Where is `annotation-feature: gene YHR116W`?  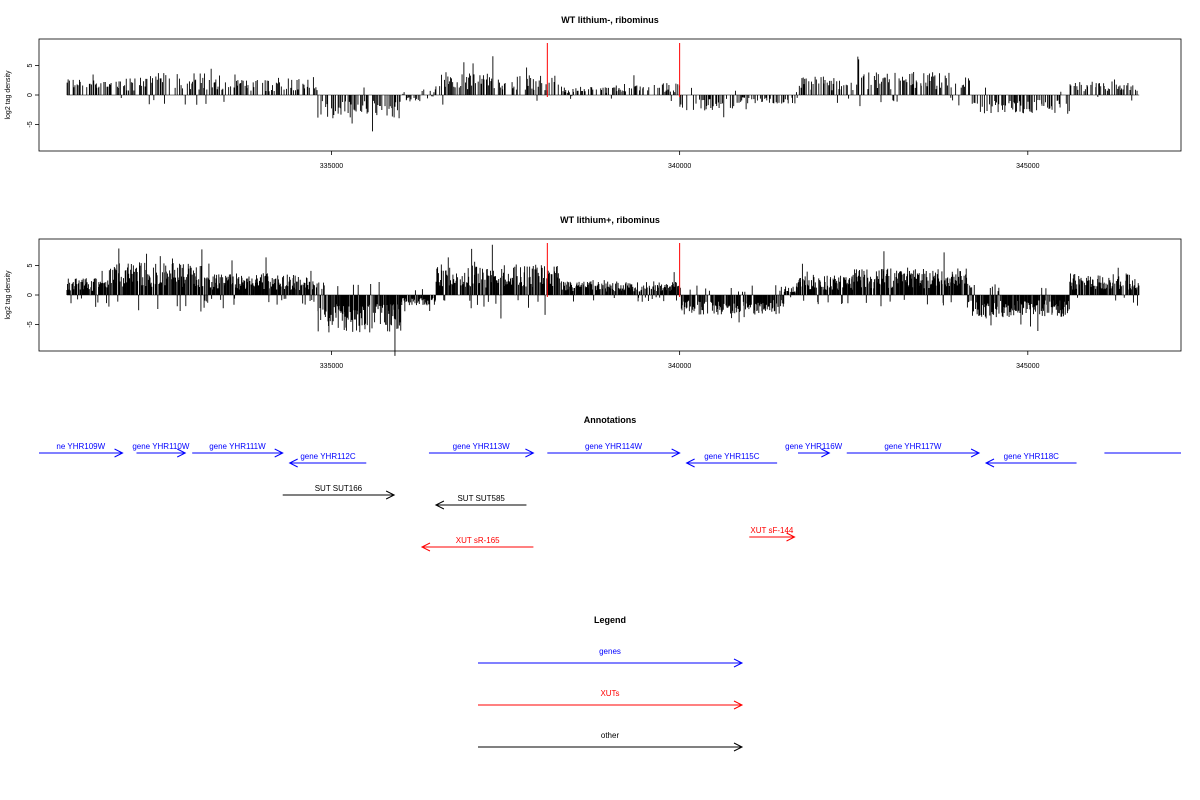
annotation-feature: gene YHR116W is located at coordinates (814, 450).